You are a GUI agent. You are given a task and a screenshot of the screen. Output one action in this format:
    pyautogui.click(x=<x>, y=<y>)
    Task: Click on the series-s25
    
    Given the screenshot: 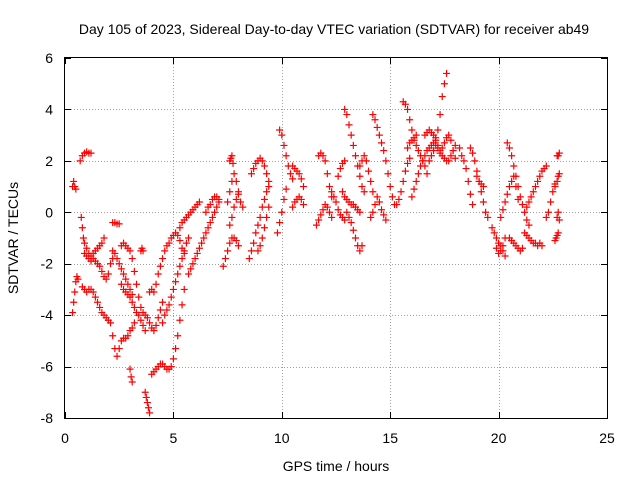 What is the action you would take?
    pyautogui.click(x=234, y=209)
    